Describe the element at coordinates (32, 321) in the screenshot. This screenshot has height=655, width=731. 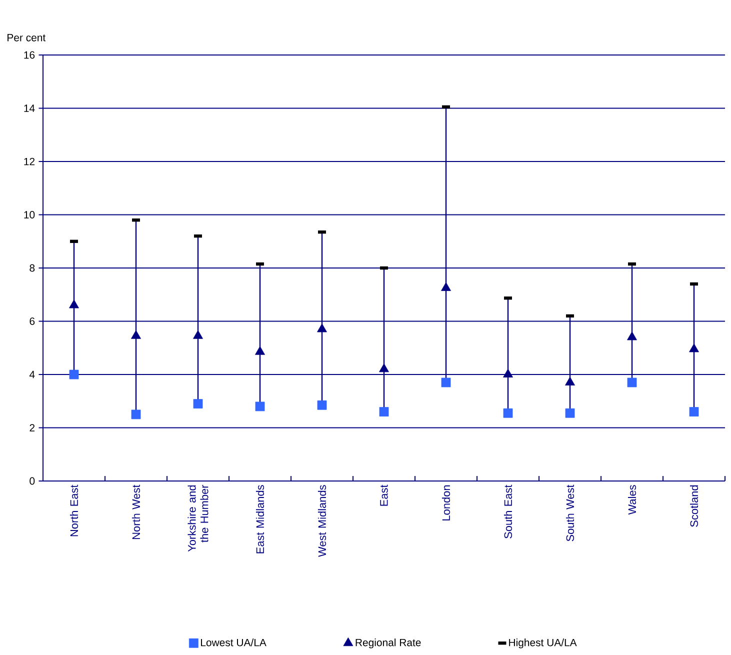
I see `y-tick-label: 6` at that location.